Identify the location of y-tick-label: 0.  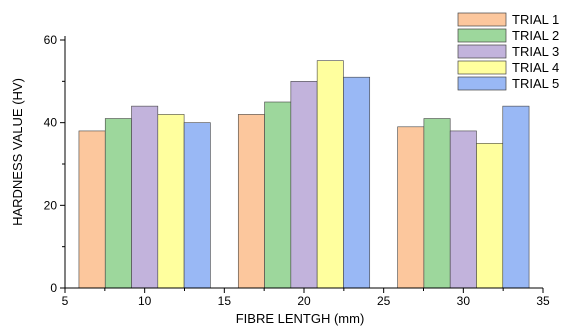
(53, 288).